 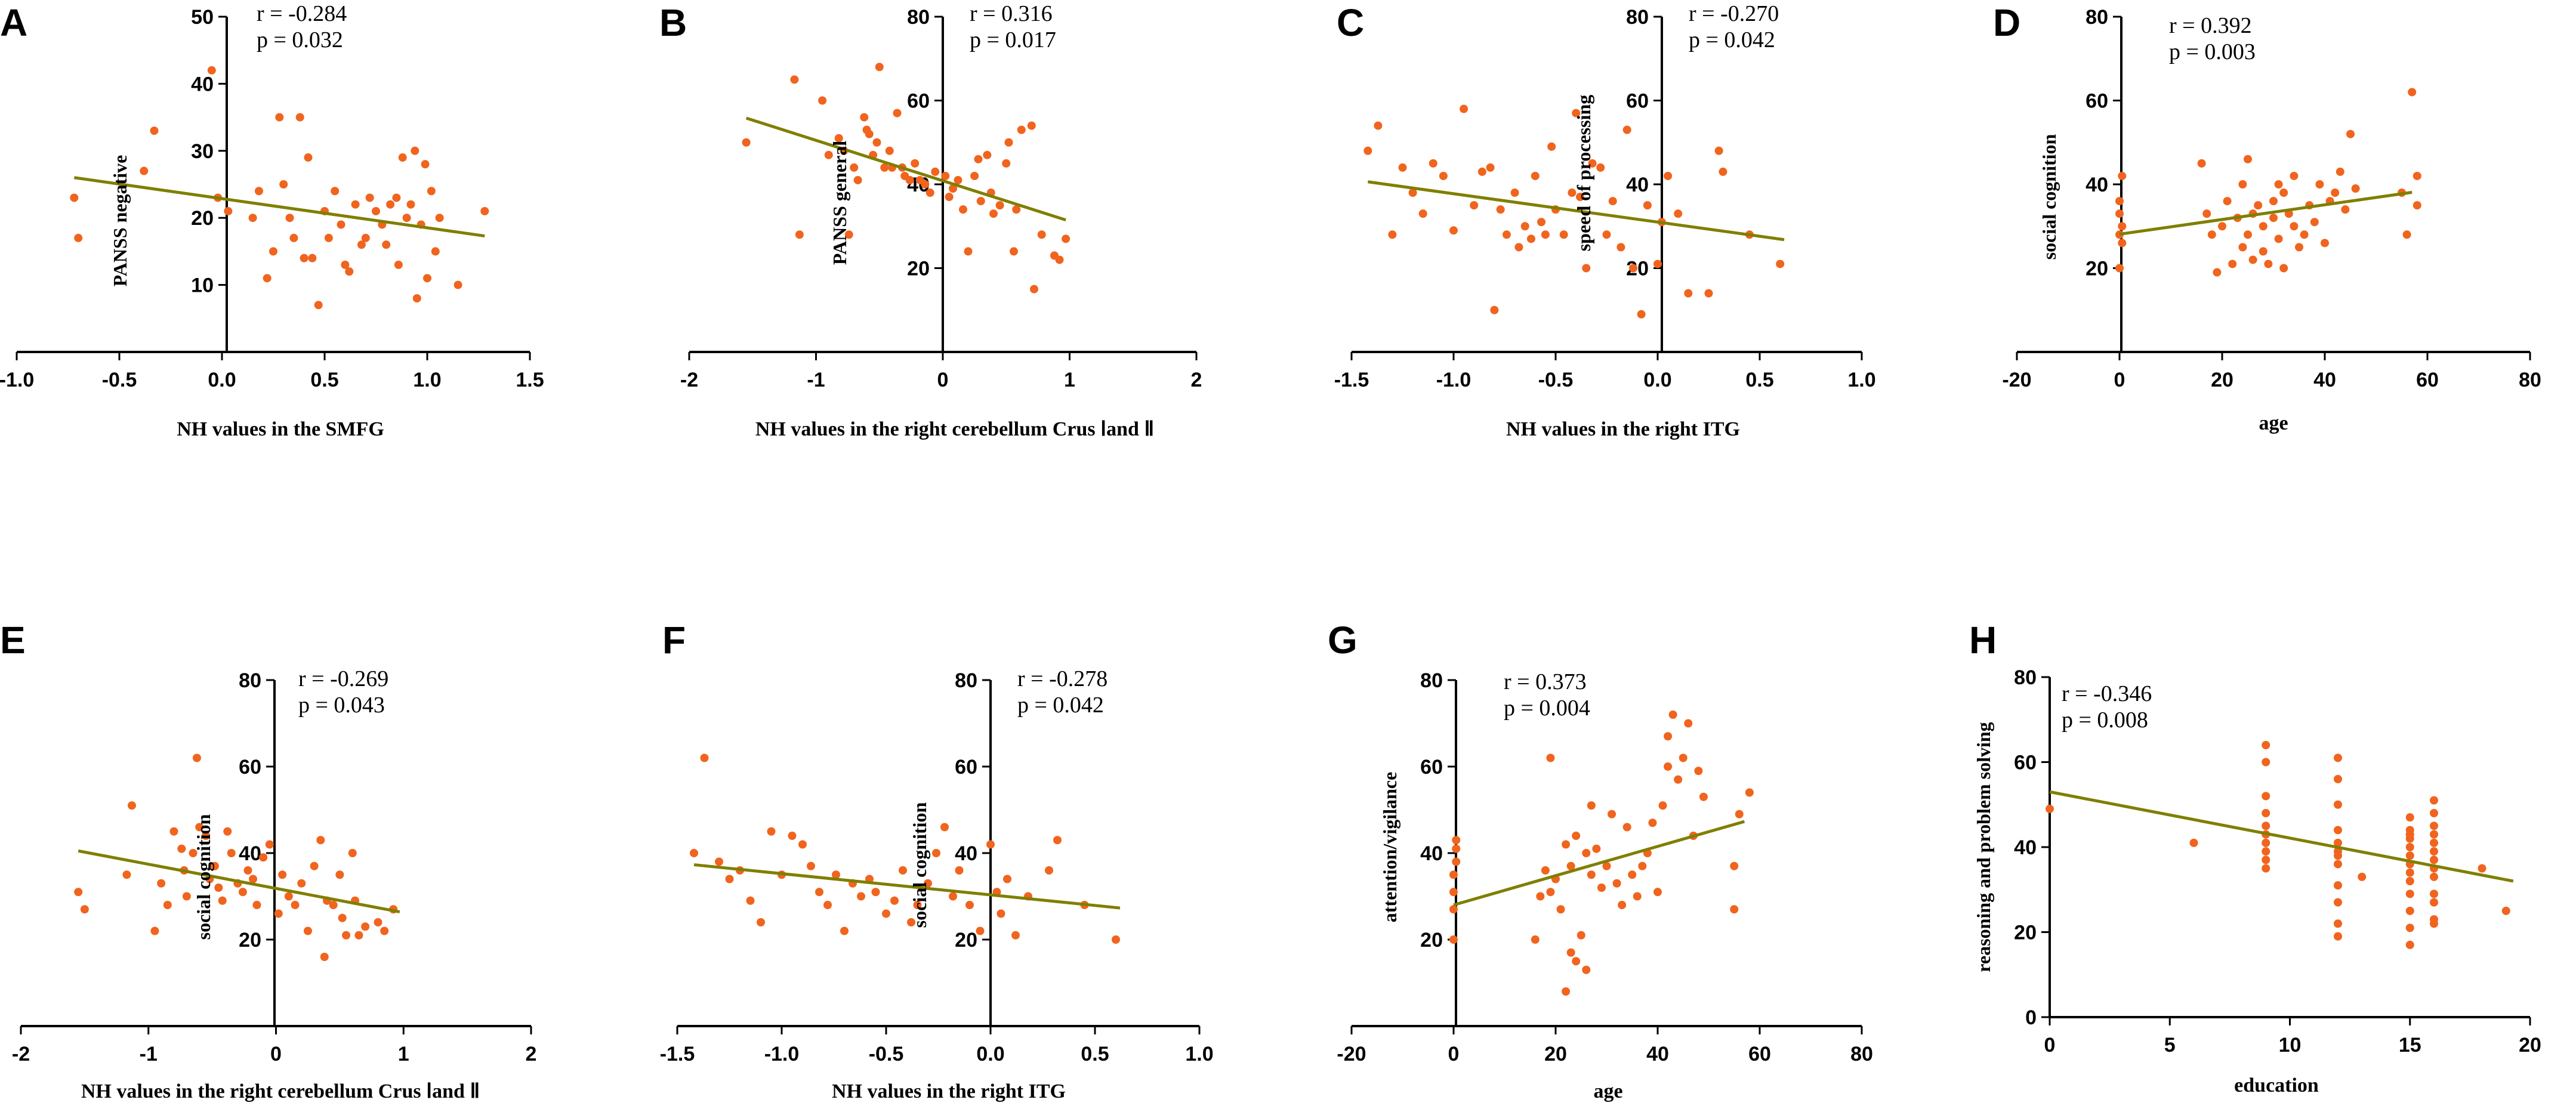 What do you see at coordinates (782, 1054) in the screenshot?
I see `x-tick-label: -1.0` at bounding box center [782, 1054].